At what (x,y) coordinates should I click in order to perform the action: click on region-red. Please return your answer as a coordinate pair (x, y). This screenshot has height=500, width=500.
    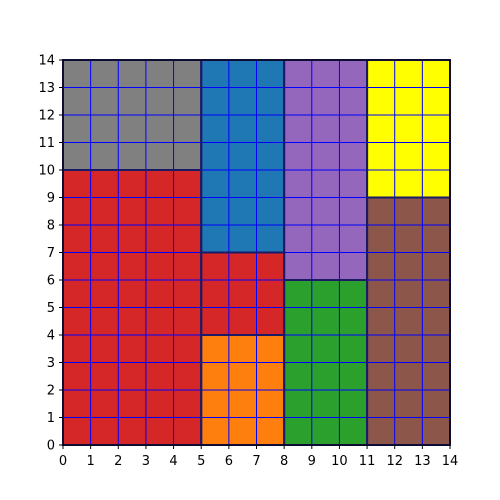
    Looking at the image, I should click on (243, 293).